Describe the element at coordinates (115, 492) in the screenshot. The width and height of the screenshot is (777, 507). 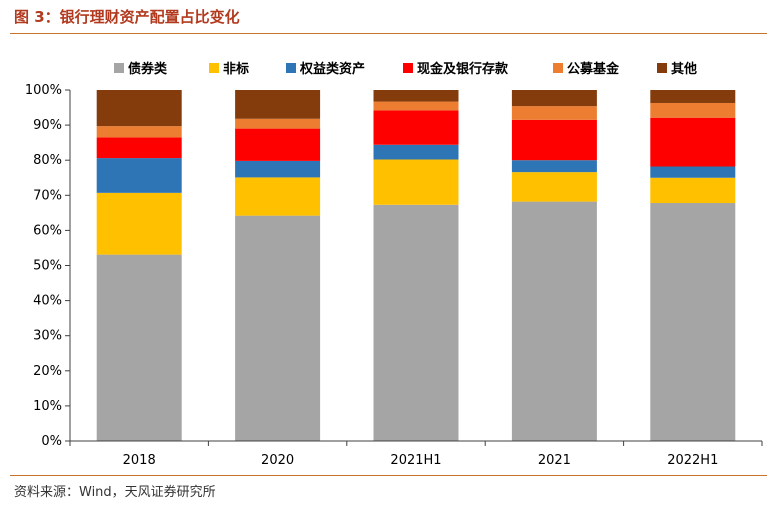
I see `source-note: 资料来源：Wind，天风证券研究所` at that location.